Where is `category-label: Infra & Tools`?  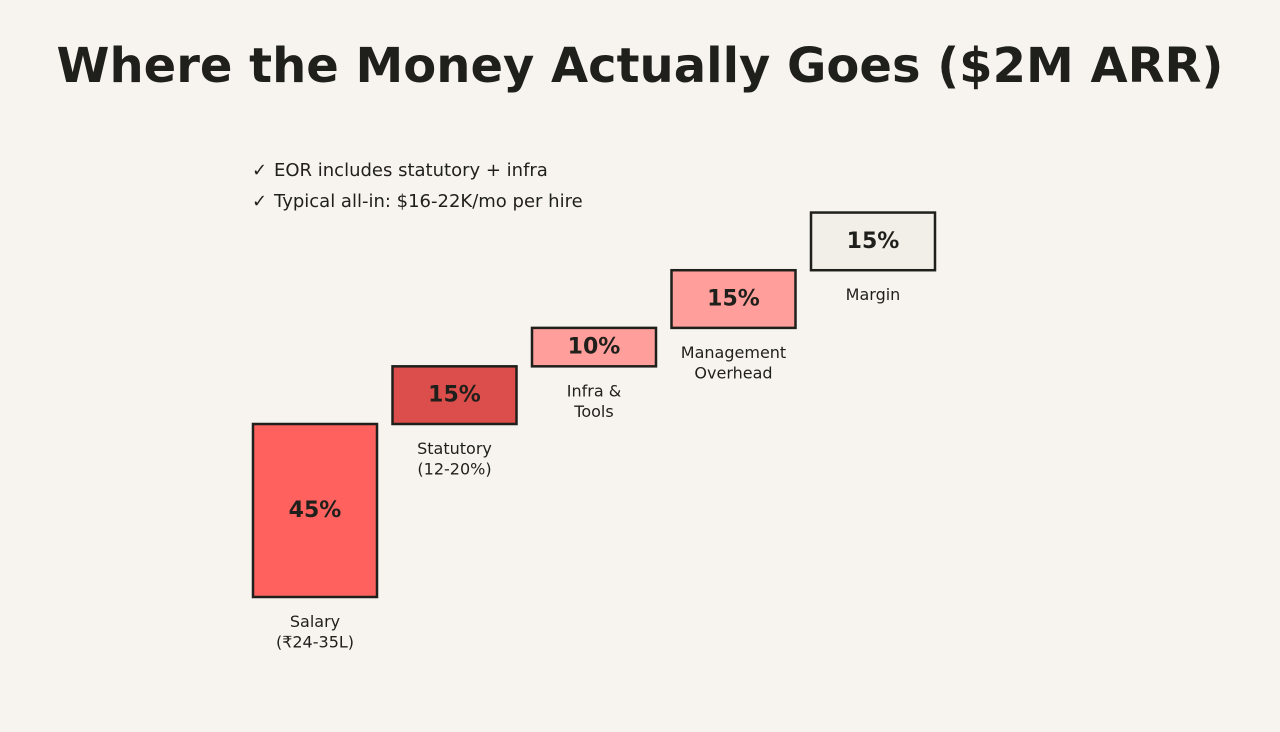 category-label: Infra & Tools is located at coordinates (594, 401).